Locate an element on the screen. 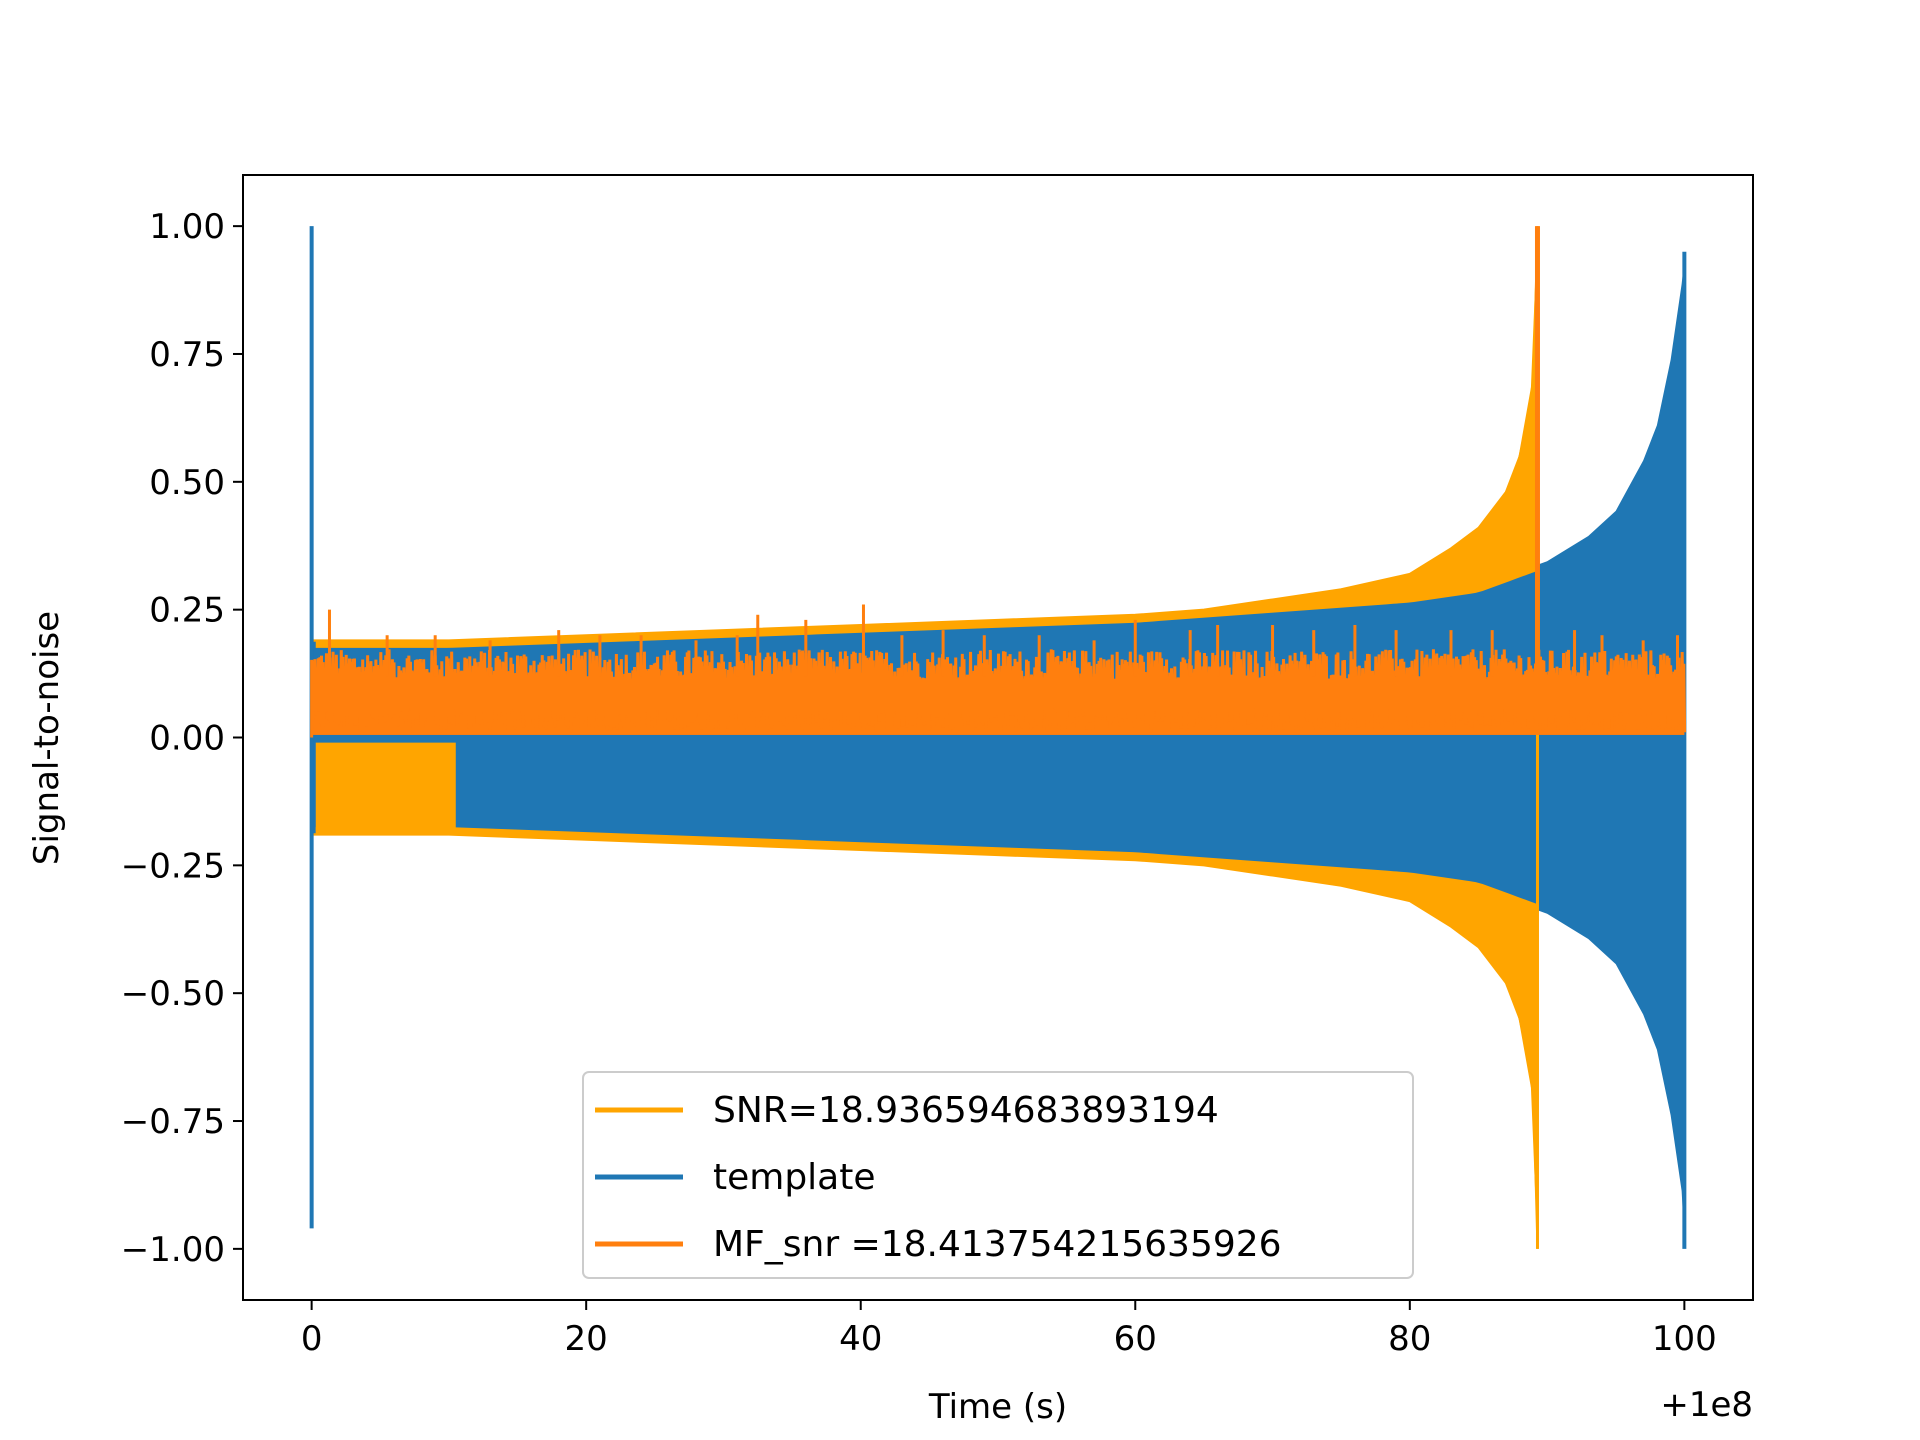 This screenshot has width=1920, height=1440. y-tick-label: 0.75 is located at coordinates (187, 355).